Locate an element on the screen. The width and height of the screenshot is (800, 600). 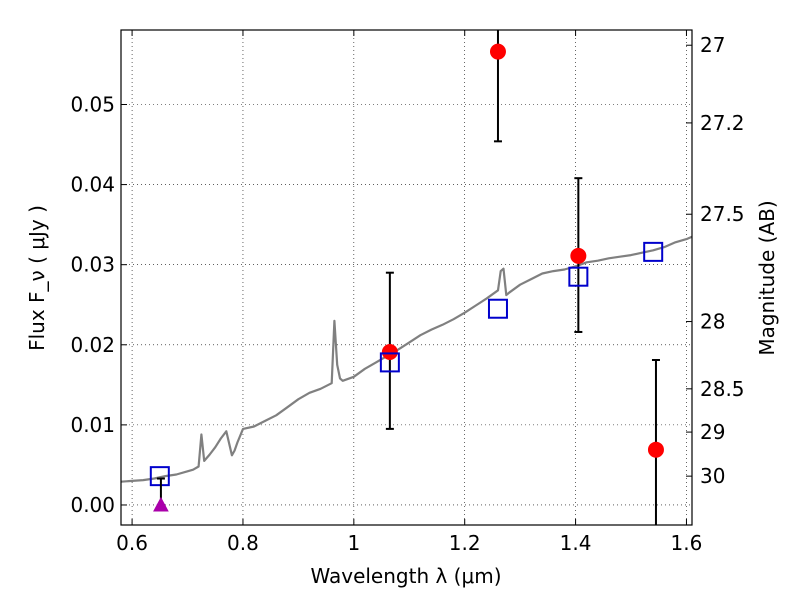
y-axis-label: Flux F_ν ( μJy ) is located at coordinates (37, 278).